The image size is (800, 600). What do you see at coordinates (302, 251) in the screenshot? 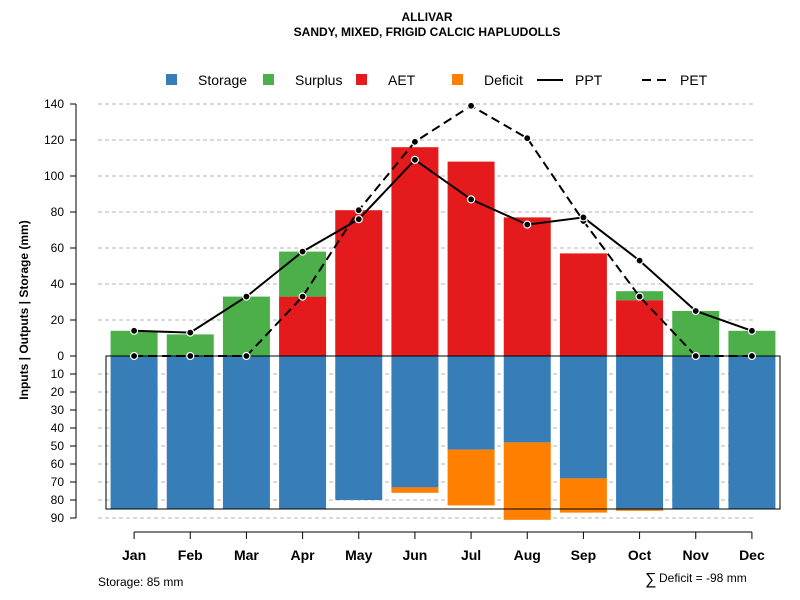
I see `point-ppt-apr` at bounding box center [302, 251].